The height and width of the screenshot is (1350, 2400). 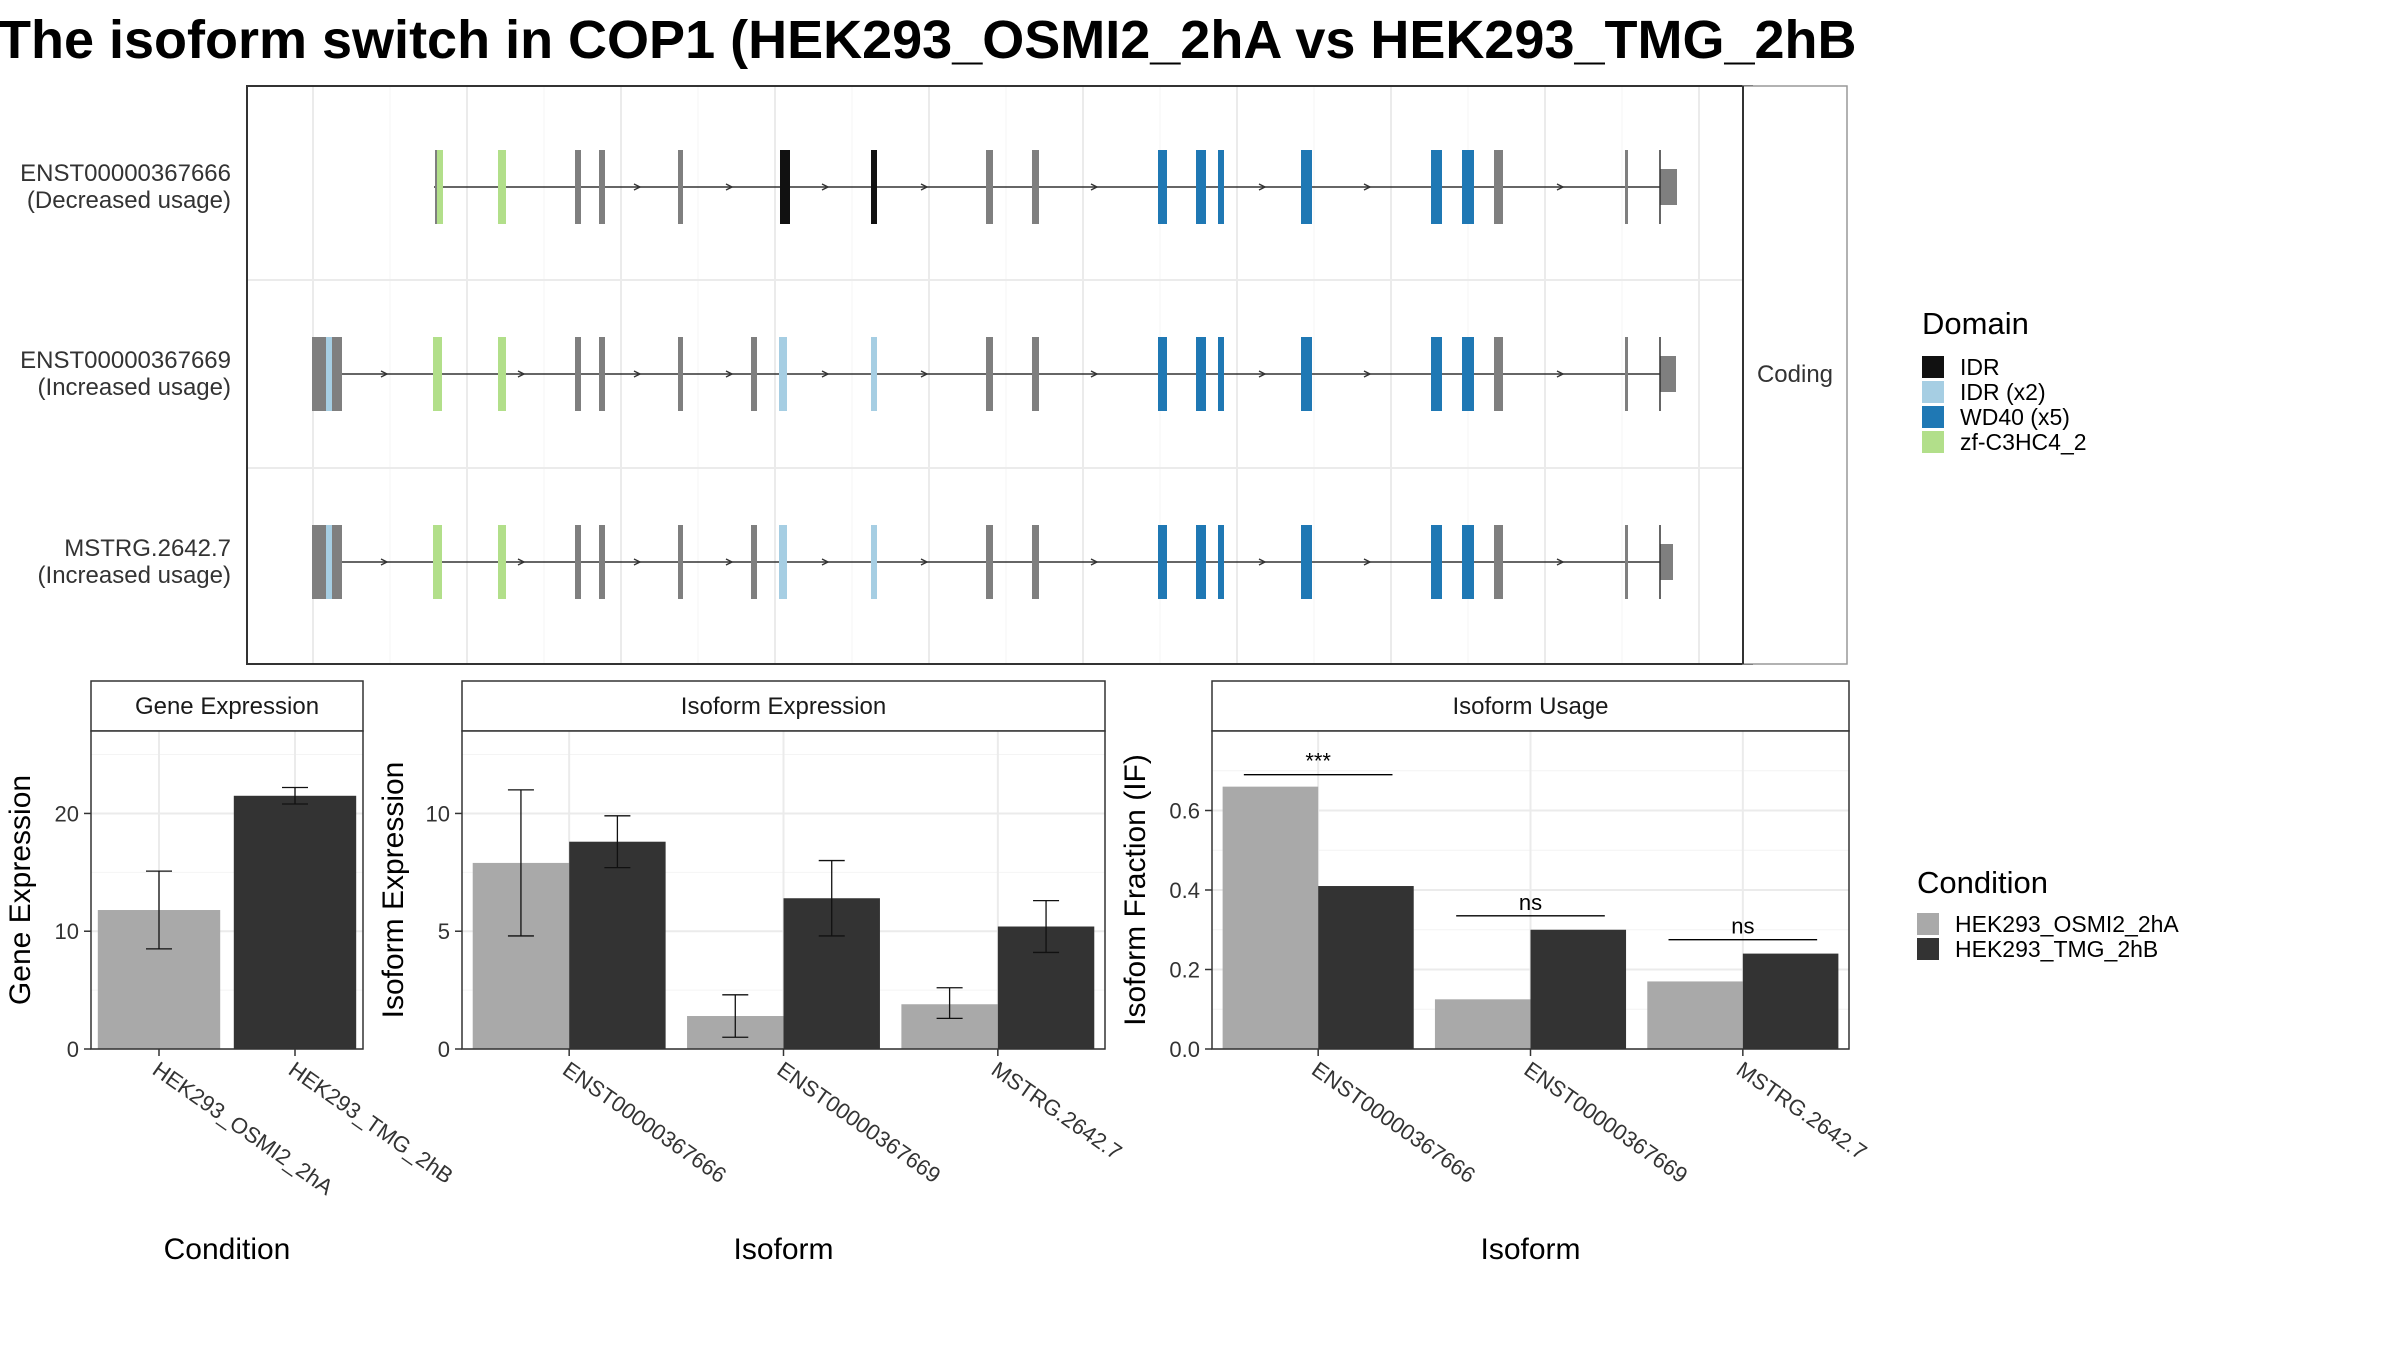 What do you see at coordinates (73, 1049) in the screenshot?
I see `y-tick-label: 0` at bounding box center [73, 1049].